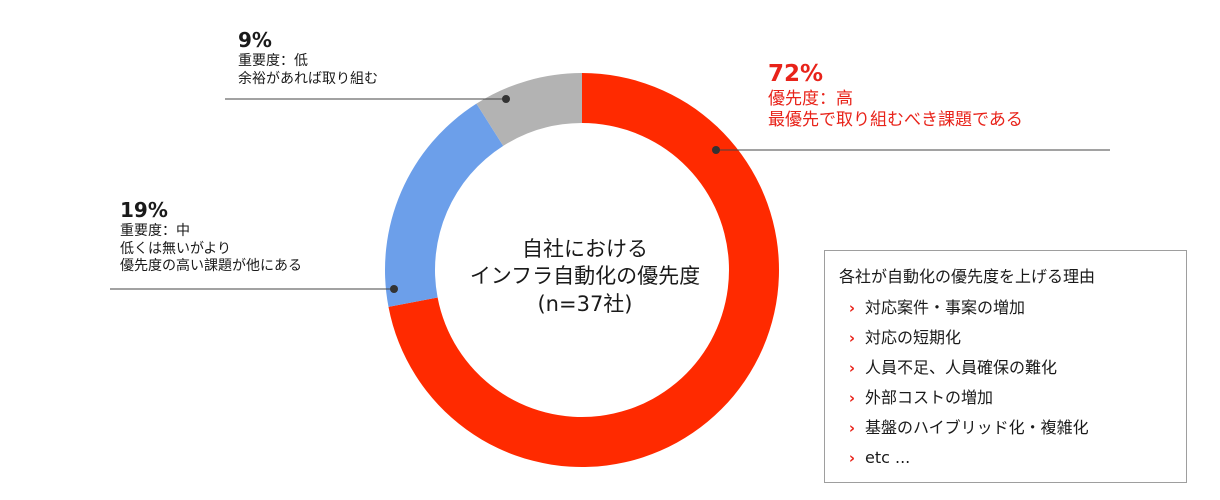  Describe the element at coordinates (895, 120) in the screenshot. I see `slice-desc-high: 最優先で取り組むべき課題である` at that location.